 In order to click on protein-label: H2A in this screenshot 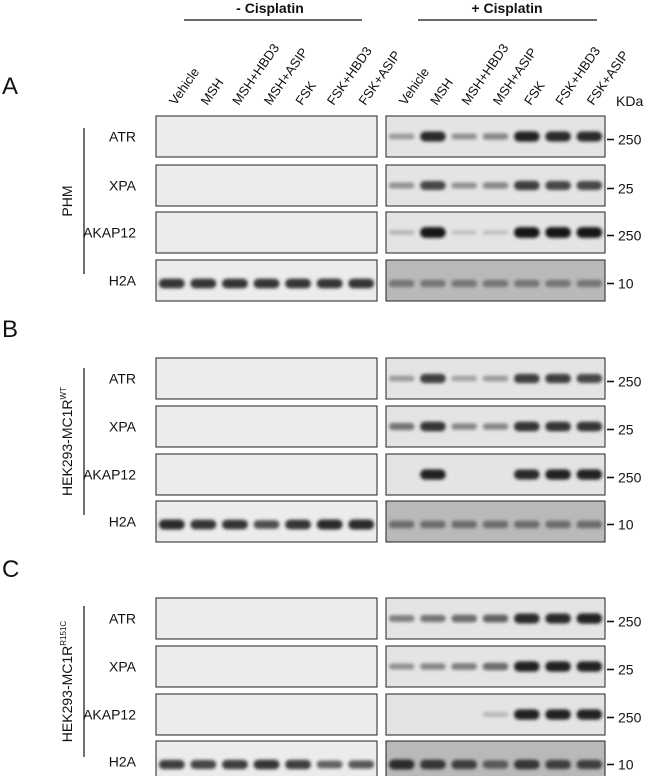, I will do `click(123, 762)`.